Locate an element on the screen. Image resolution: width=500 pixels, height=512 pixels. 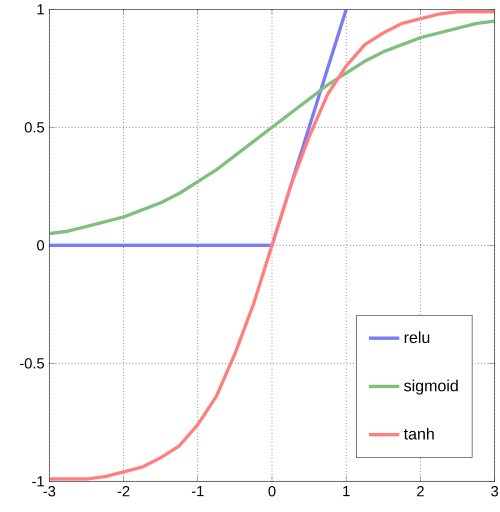
x-tick-label: 3 is located at coordinates (494, 491).